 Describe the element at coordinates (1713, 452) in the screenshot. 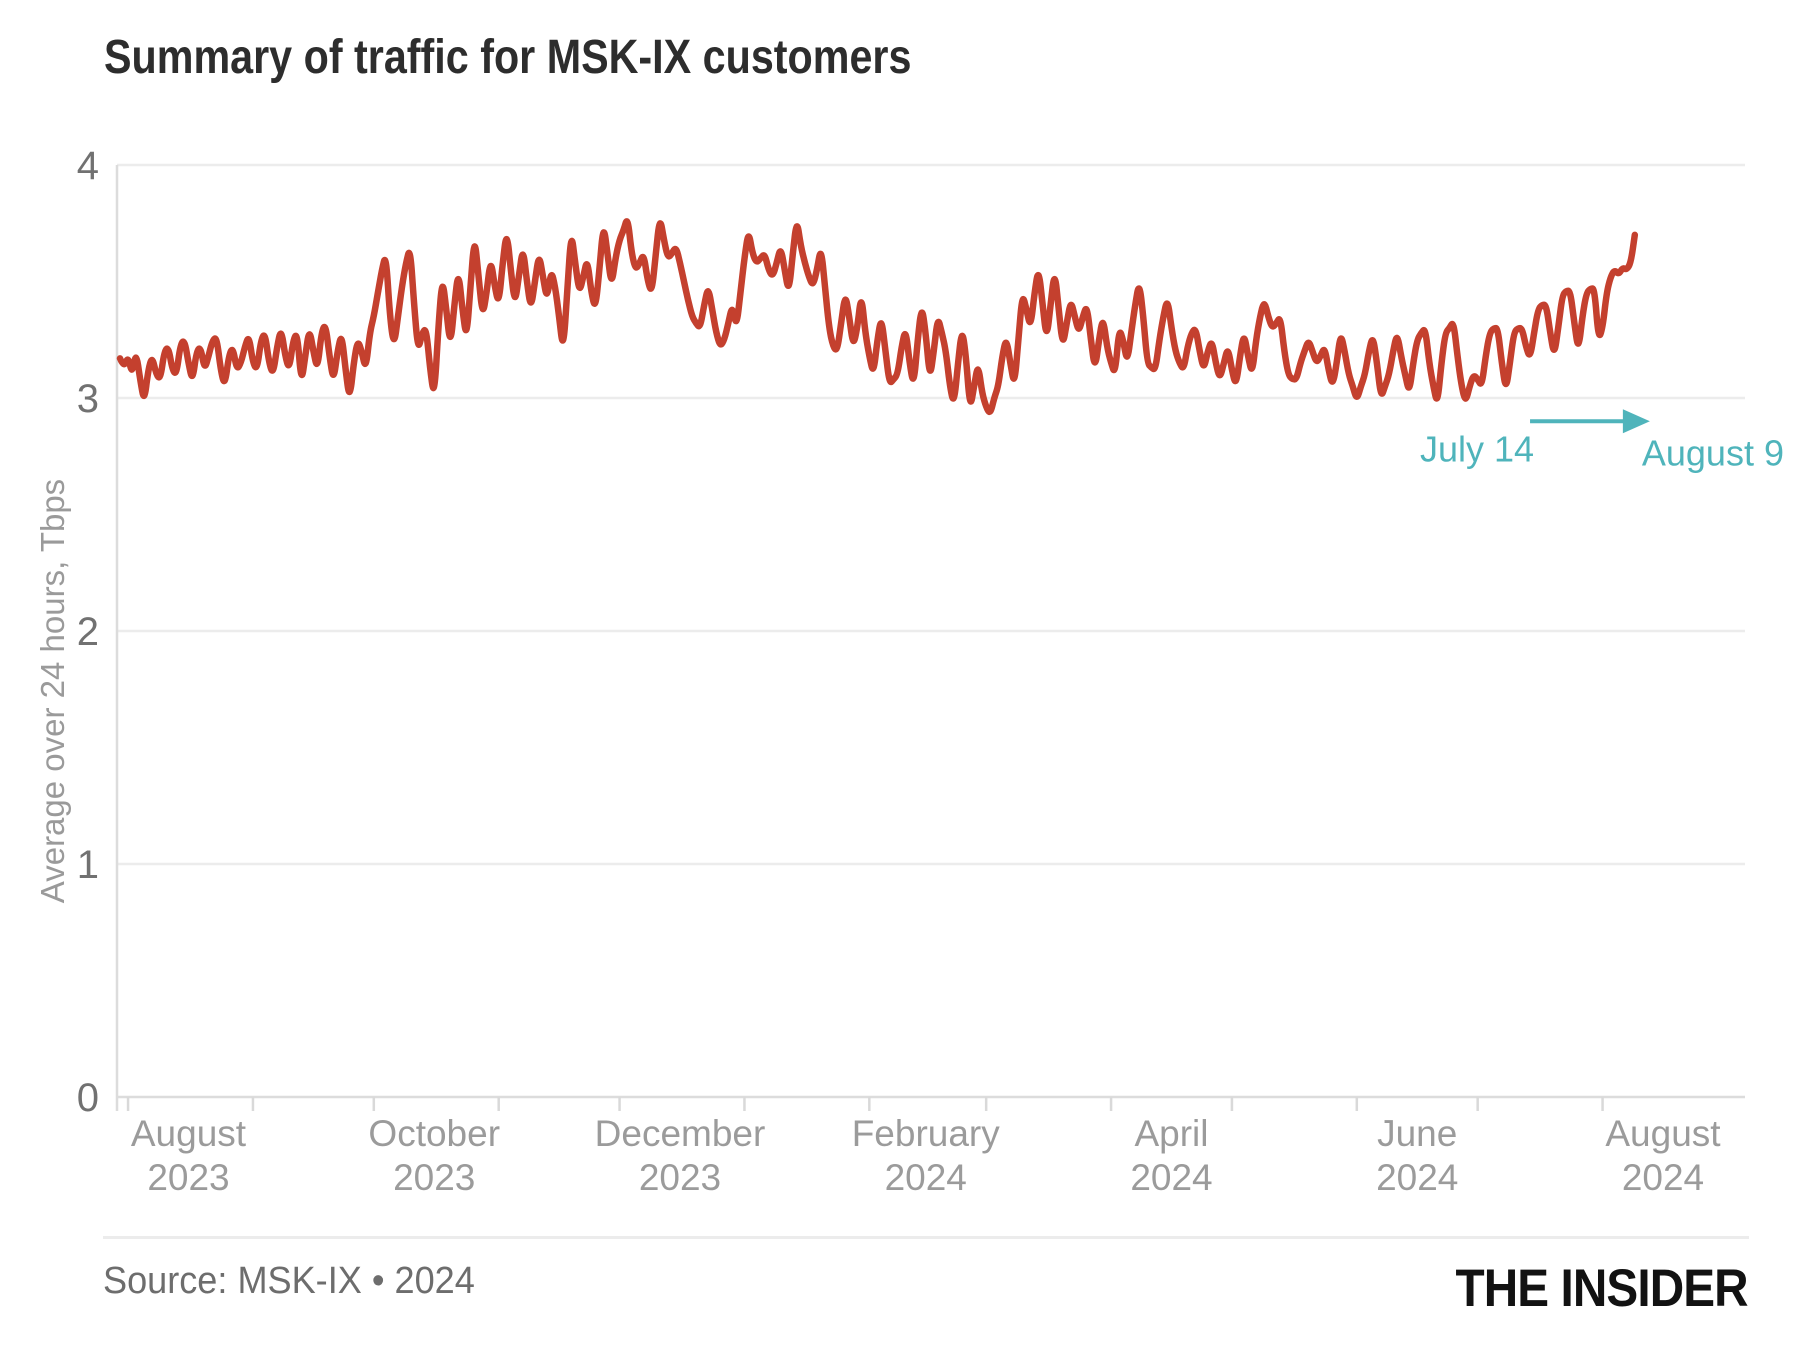

I see `annotation-end-label: August 9` at that location.